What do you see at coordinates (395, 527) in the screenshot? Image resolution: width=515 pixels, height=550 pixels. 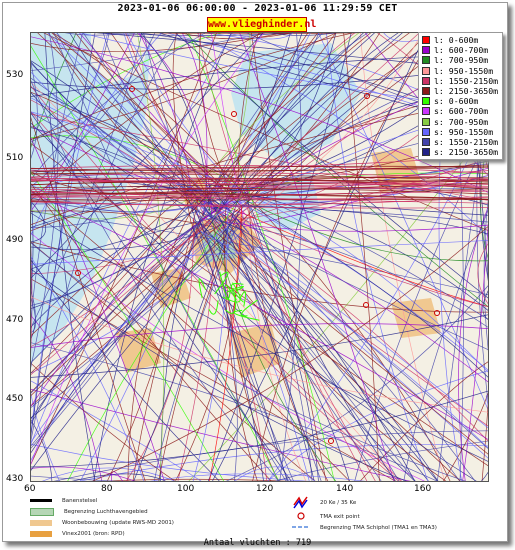 I see `map-legend-item: Begrenzing TMA Schiphol (TMA1 en TMA3)` at bounding box center [395, 527].